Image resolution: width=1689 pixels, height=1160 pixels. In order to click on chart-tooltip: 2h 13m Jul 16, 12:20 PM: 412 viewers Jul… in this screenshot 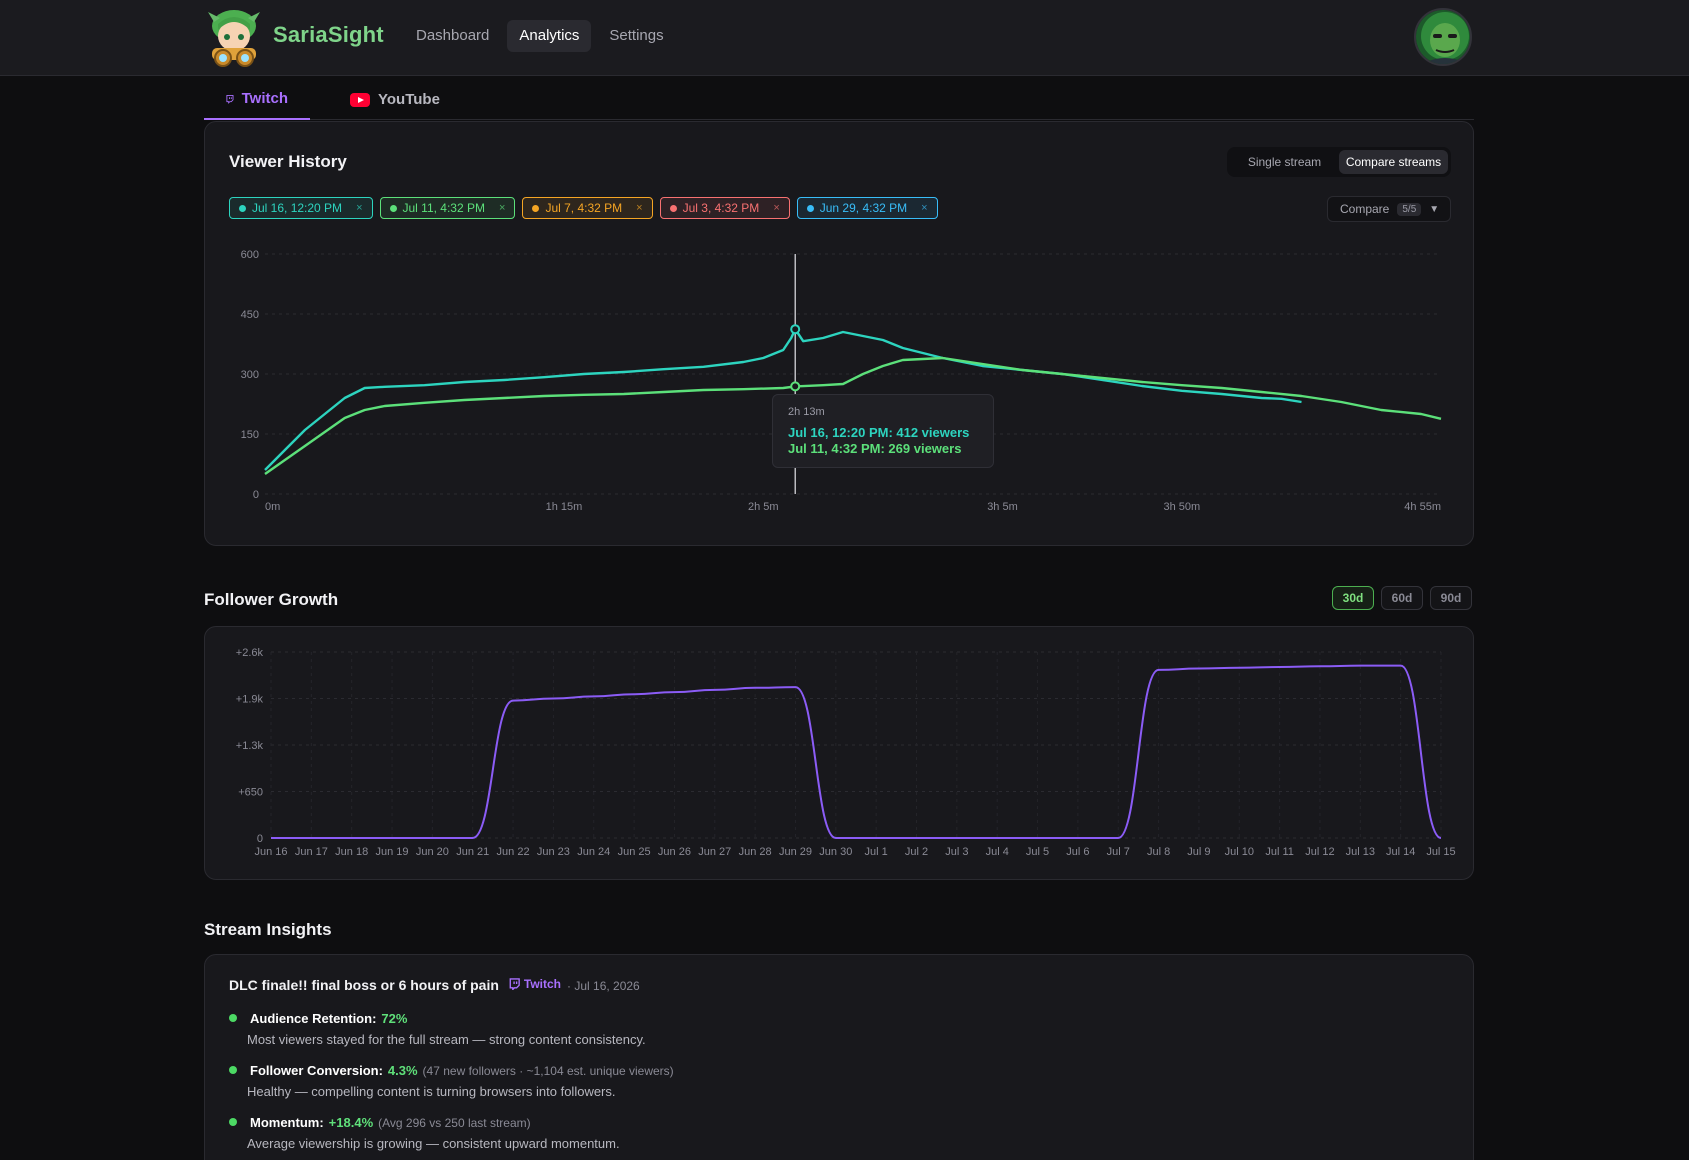, I will do `click(883, 431)`.